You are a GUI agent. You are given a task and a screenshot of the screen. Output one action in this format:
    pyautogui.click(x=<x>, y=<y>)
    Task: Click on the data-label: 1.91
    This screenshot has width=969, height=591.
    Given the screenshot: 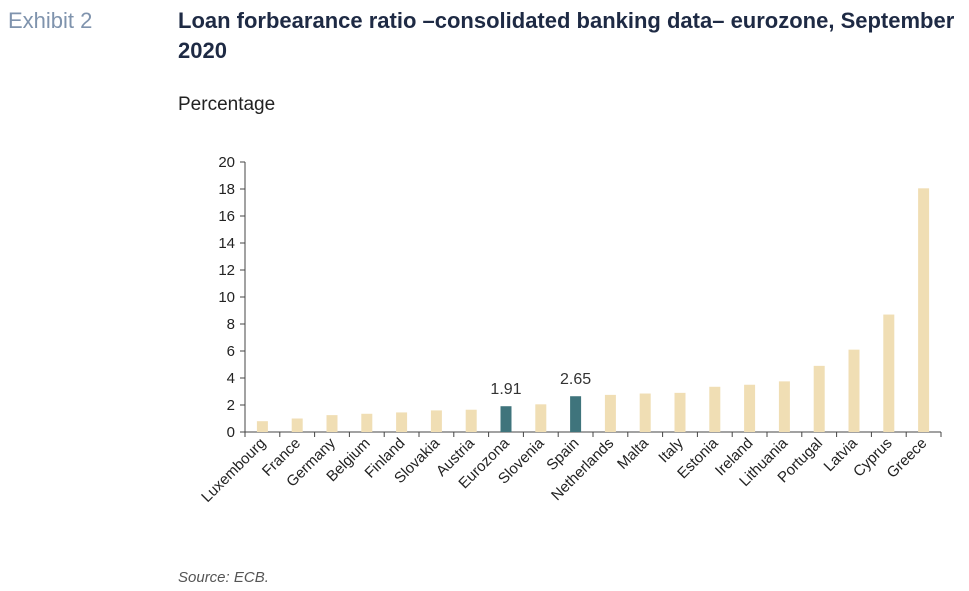 What is the action you would take?
    pyautogui.click(x=505, y=389)
    